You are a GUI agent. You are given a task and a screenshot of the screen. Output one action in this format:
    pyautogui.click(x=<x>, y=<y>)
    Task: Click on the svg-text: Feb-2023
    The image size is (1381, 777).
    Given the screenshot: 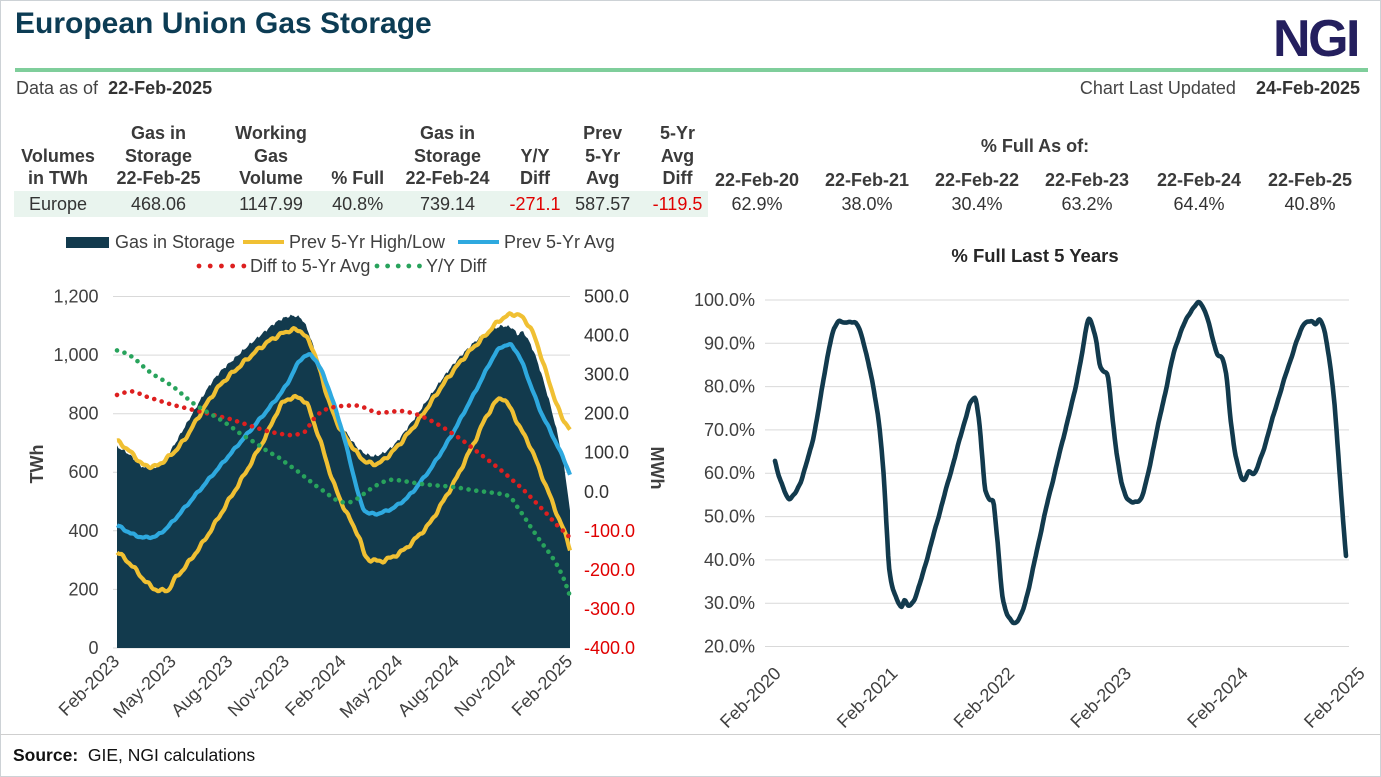 What is the action you would take?
    pyautogui.click(x=1100, y=697)
    